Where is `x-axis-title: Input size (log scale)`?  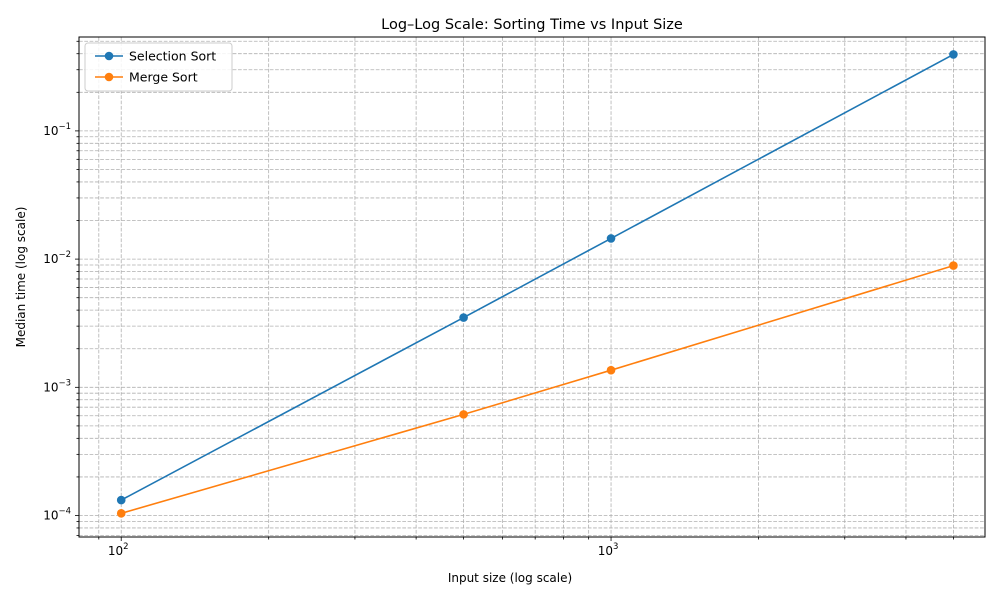 x-axis-title: Input size (log scale) is located at coordinates (510, 578).